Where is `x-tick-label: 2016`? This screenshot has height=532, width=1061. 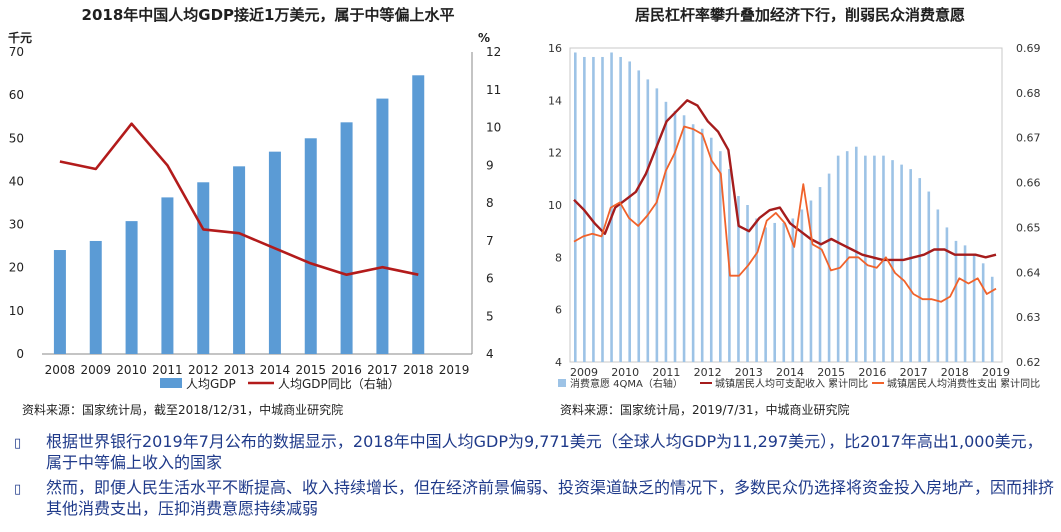 x-tick-label: 2016 is located at coordinates (872, 372).